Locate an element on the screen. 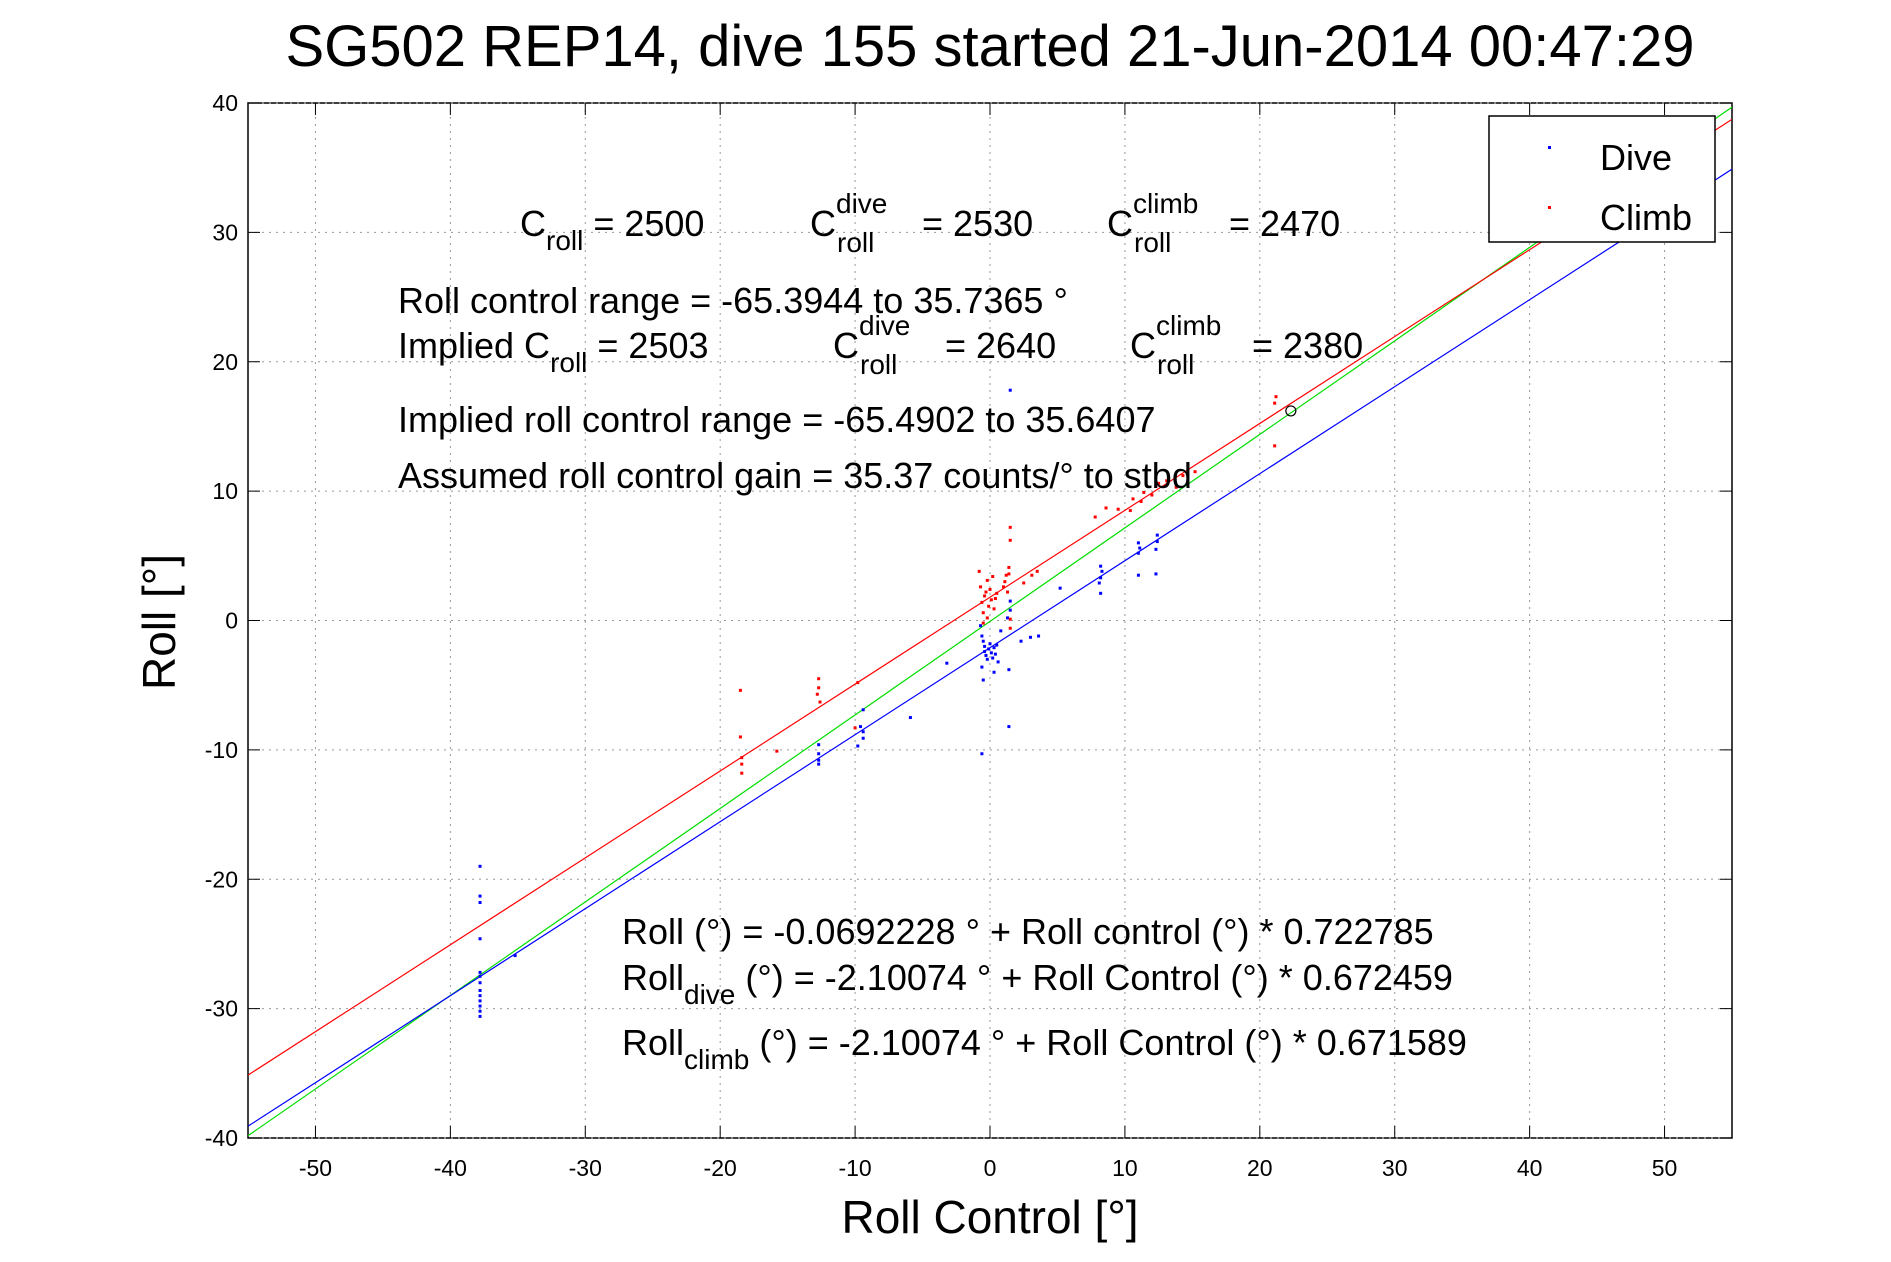 The height and width of the screenshot is (1262, 1891). x-tick-label: 50 is located at coordinates (1665, 1168).